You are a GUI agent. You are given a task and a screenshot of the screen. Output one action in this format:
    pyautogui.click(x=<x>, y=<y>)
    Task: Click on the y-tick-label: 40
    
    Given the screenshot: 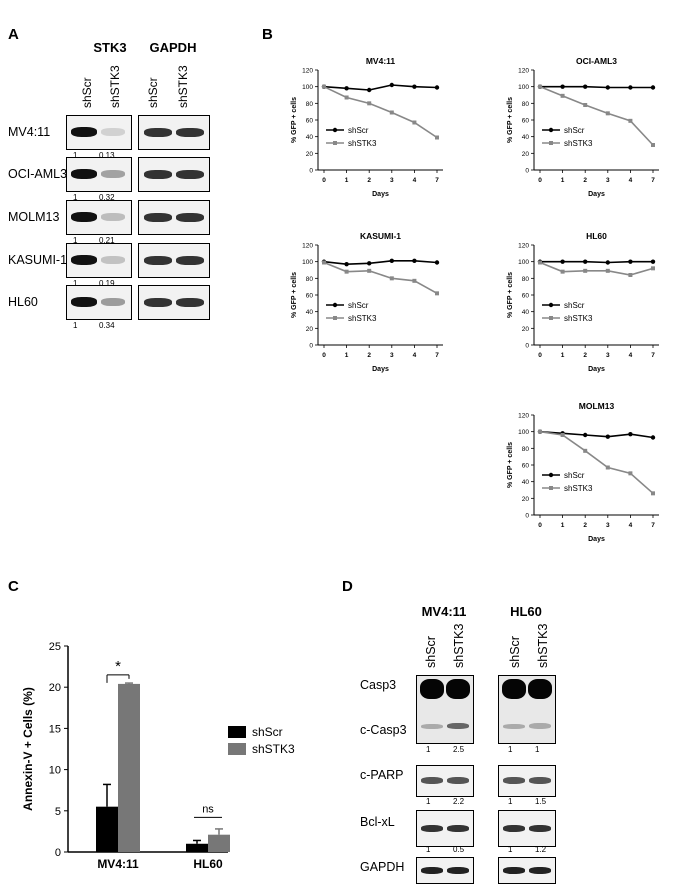 What is the action you would take?
    pyautogui.click(x=526, y=482)
    